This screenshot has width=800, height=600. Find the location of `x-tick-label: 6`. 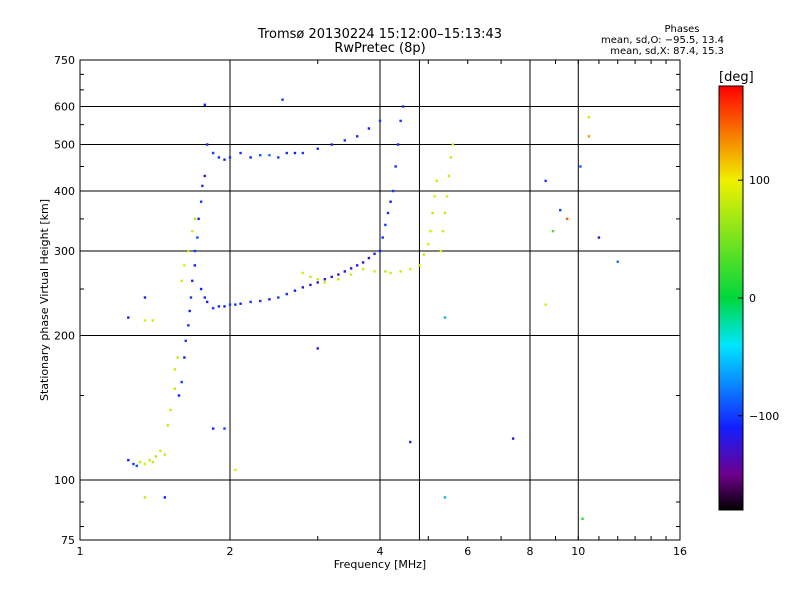

x-tick-label: 6 is located at coordinates (467, 551).